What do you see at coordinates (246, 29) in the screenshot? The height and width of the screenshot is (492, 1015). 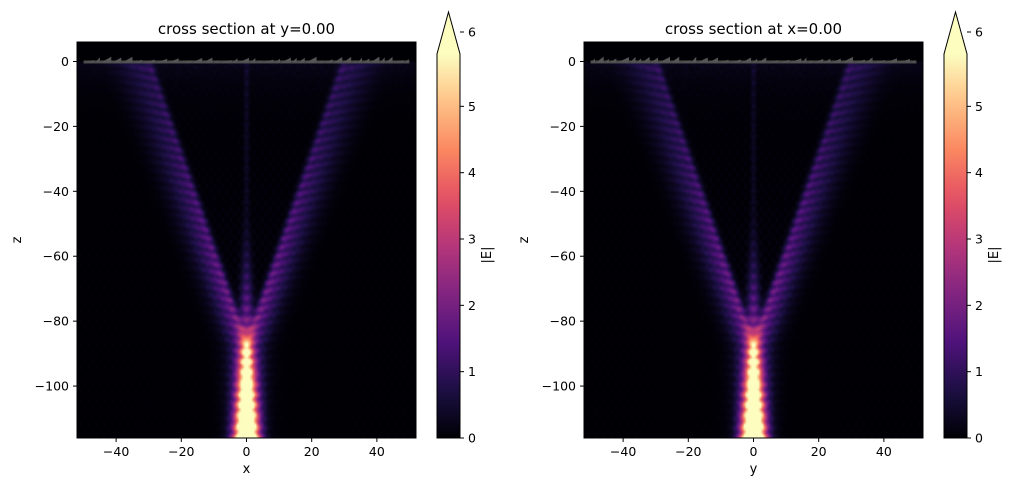 I see `chart-title: cross section at y=0.00` at bounding box center [246, 29].